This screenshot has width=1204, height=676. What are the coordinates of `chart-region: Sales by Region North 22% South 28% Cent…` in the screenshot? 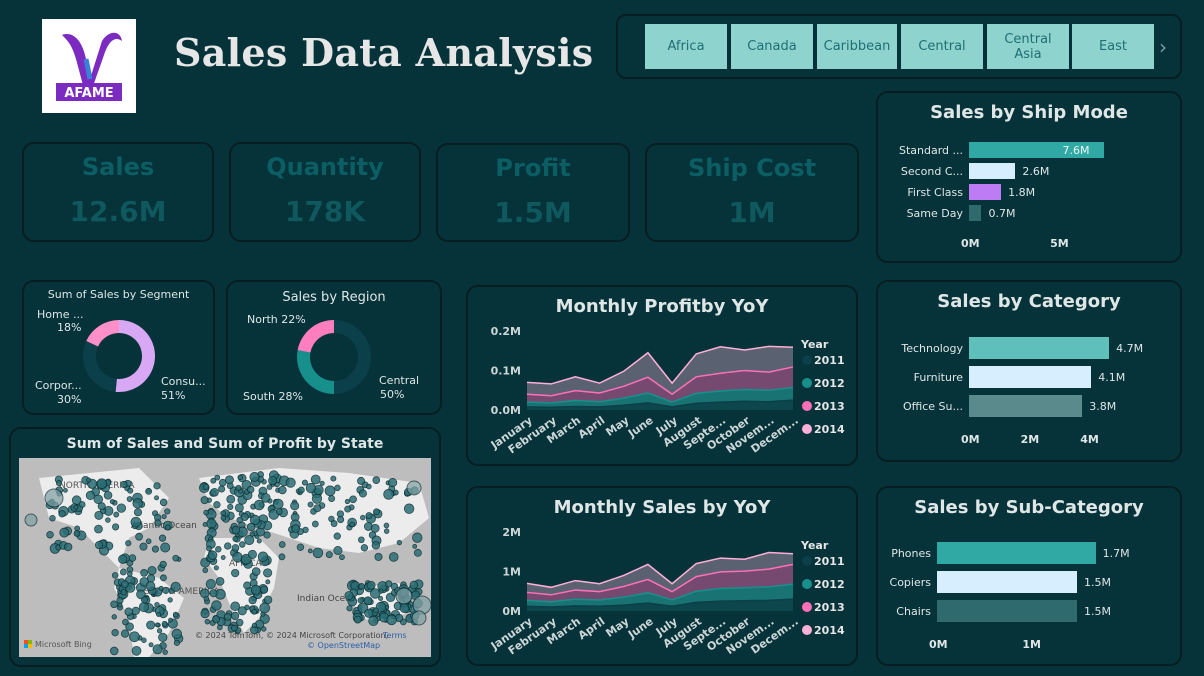 It's located at (334, 347).